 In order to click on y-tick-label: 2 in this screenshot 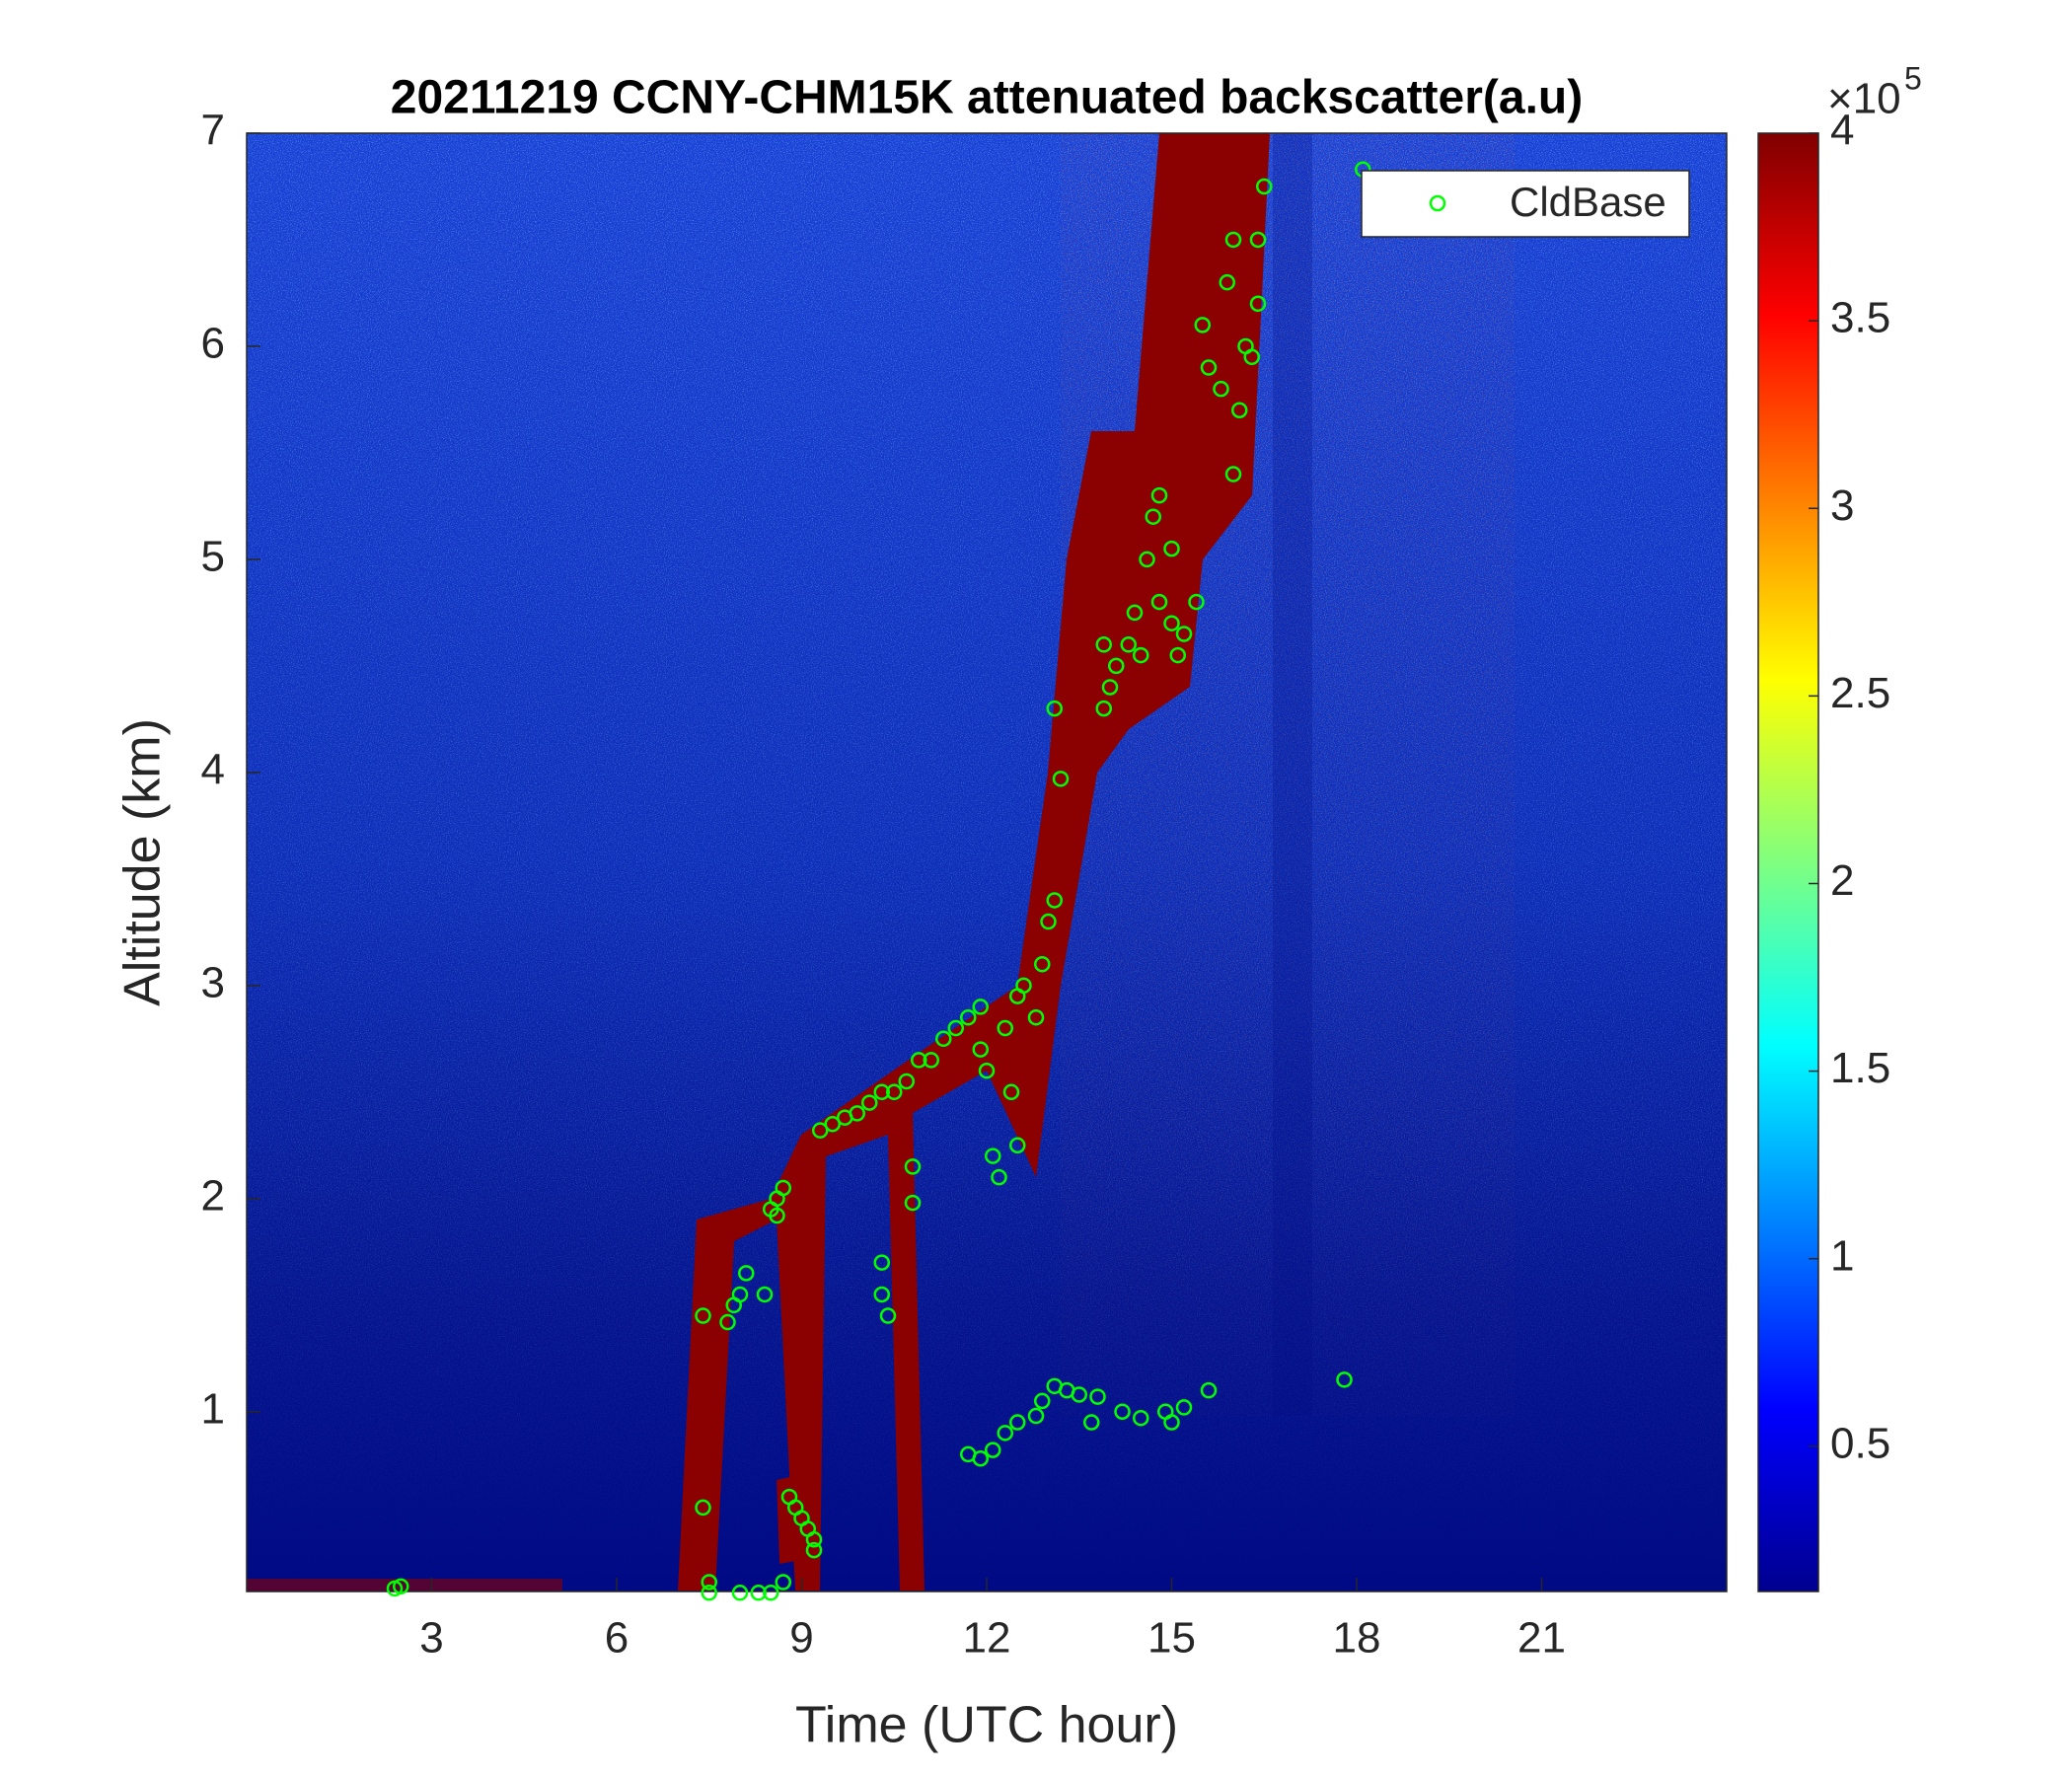, I will do `click(213, 1195)`.